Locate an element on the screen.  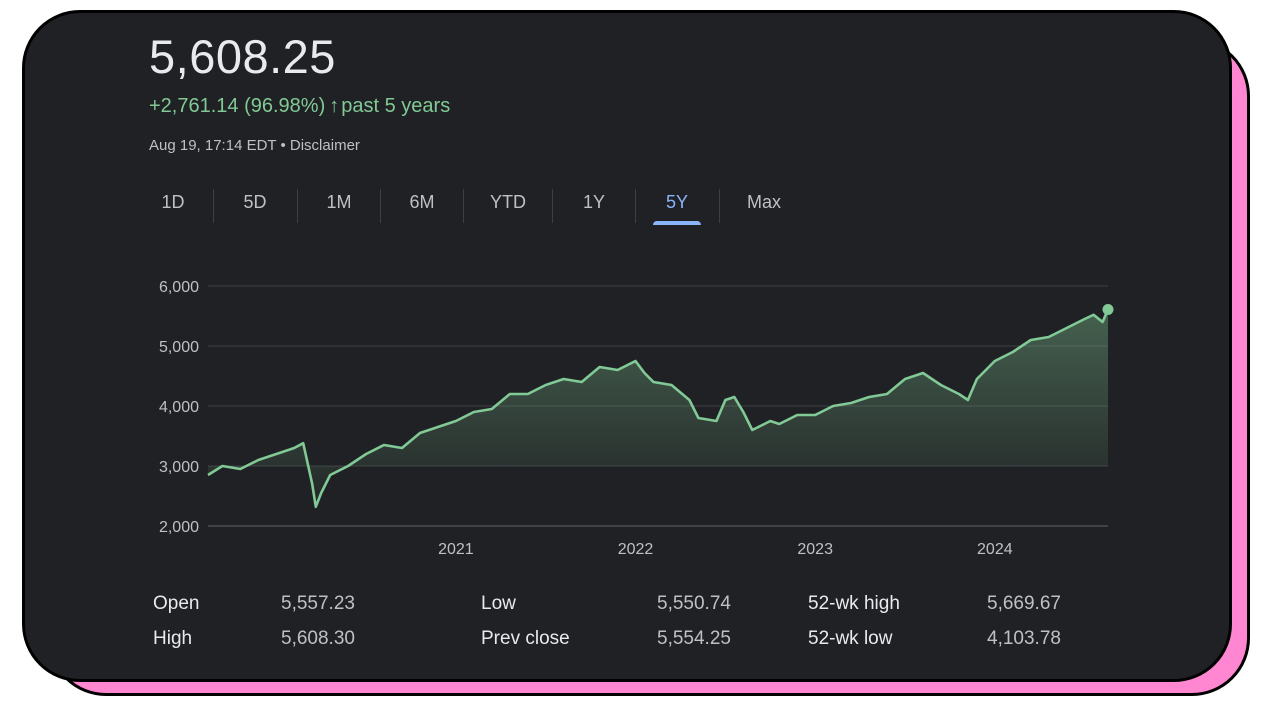
x-tick-label: 2022 is located at coordinates (636, 549).